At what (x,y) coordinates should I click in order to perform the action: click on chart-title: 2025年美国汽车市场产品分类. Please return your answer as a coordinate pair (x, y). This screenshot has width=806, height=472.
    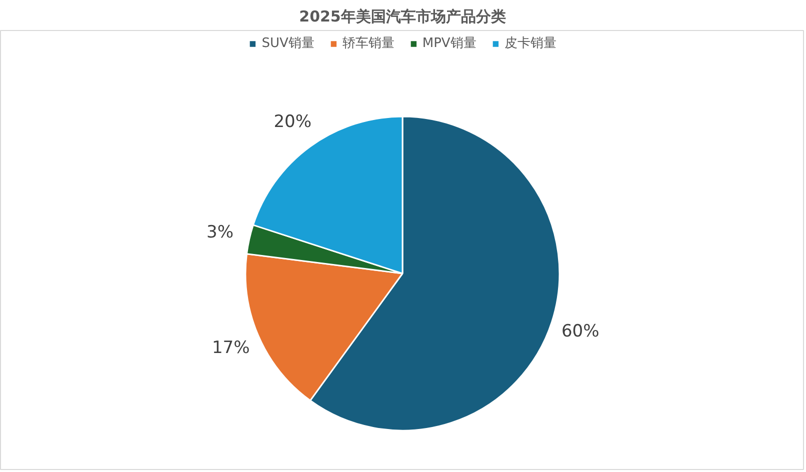
    Looking at the image, I should click on (402, 17).